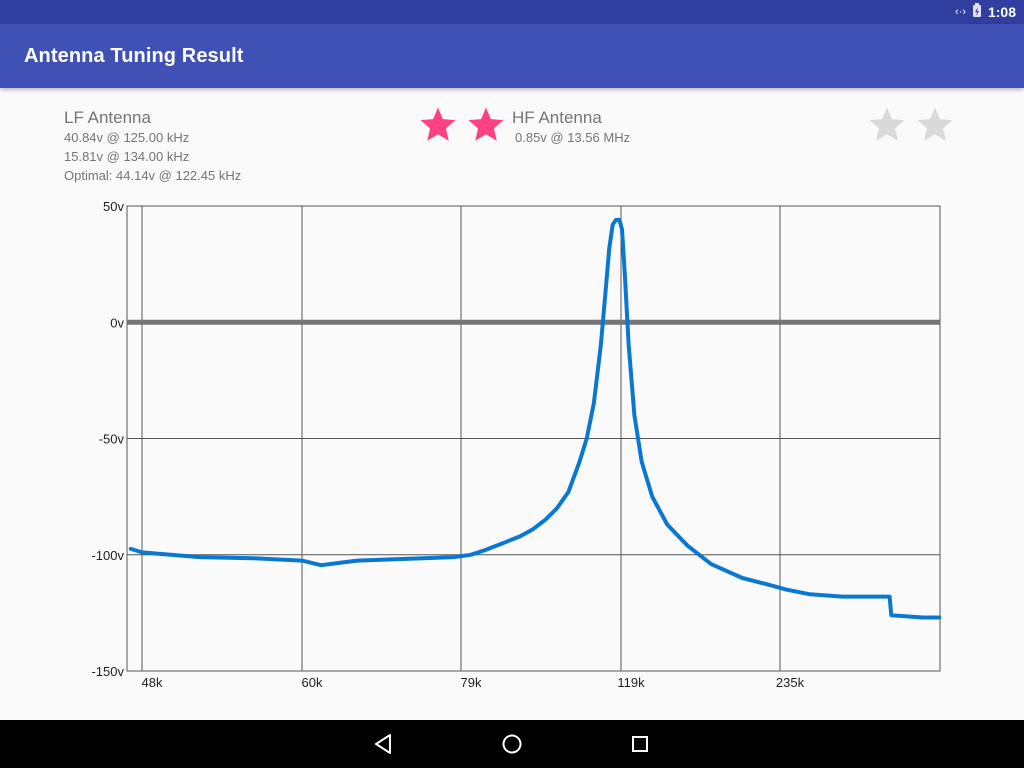  What do you see at coordinates (960, 12) in the screenshot?
I see `vibrate-icon: ‹·›` at bounding box center [960, 12].